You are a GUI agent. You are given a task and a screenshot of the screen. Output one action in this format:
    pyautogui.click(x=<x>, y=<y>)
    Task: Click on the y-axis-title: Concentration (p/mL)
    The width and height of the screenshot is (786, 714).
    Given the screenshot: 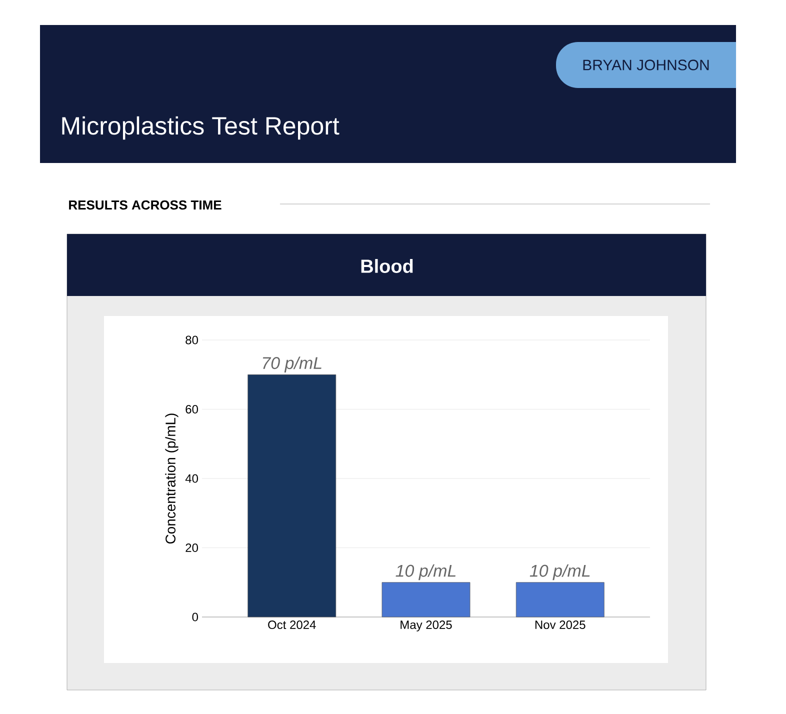 What is the action you would take?
    pyautogui.click(x=171, y=479)
    